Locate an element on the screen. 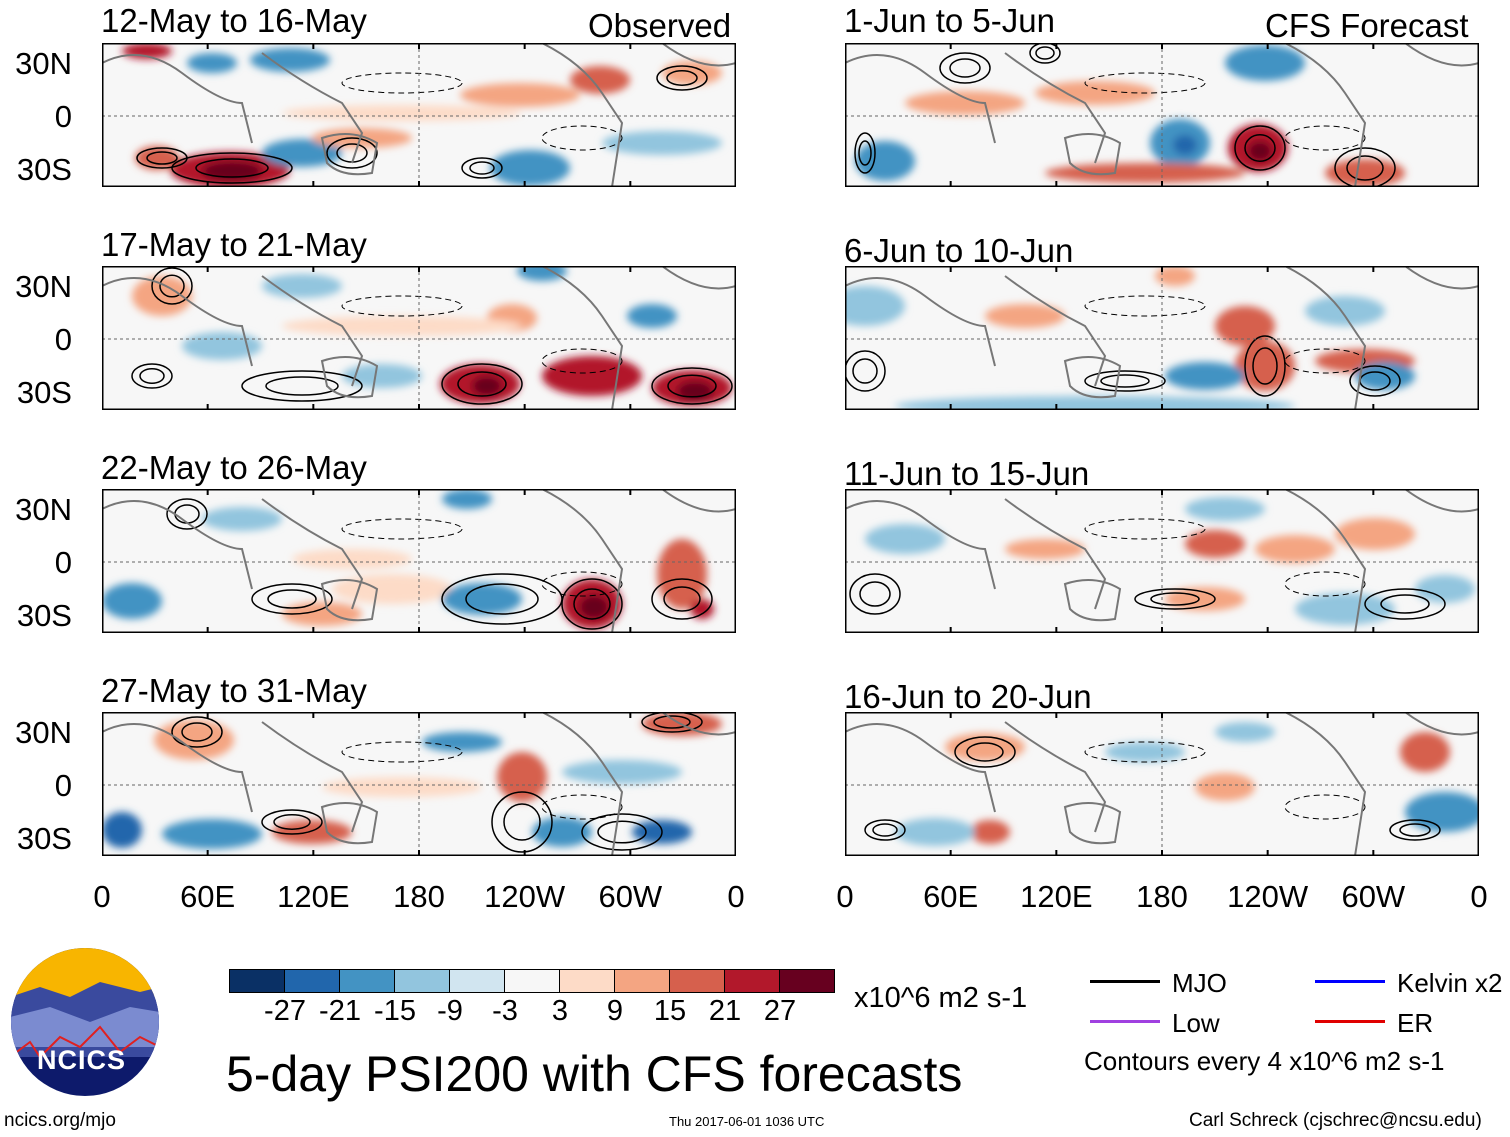  panel-title: 1-Jun to 5-Jun is located at coordinates (949, 20).